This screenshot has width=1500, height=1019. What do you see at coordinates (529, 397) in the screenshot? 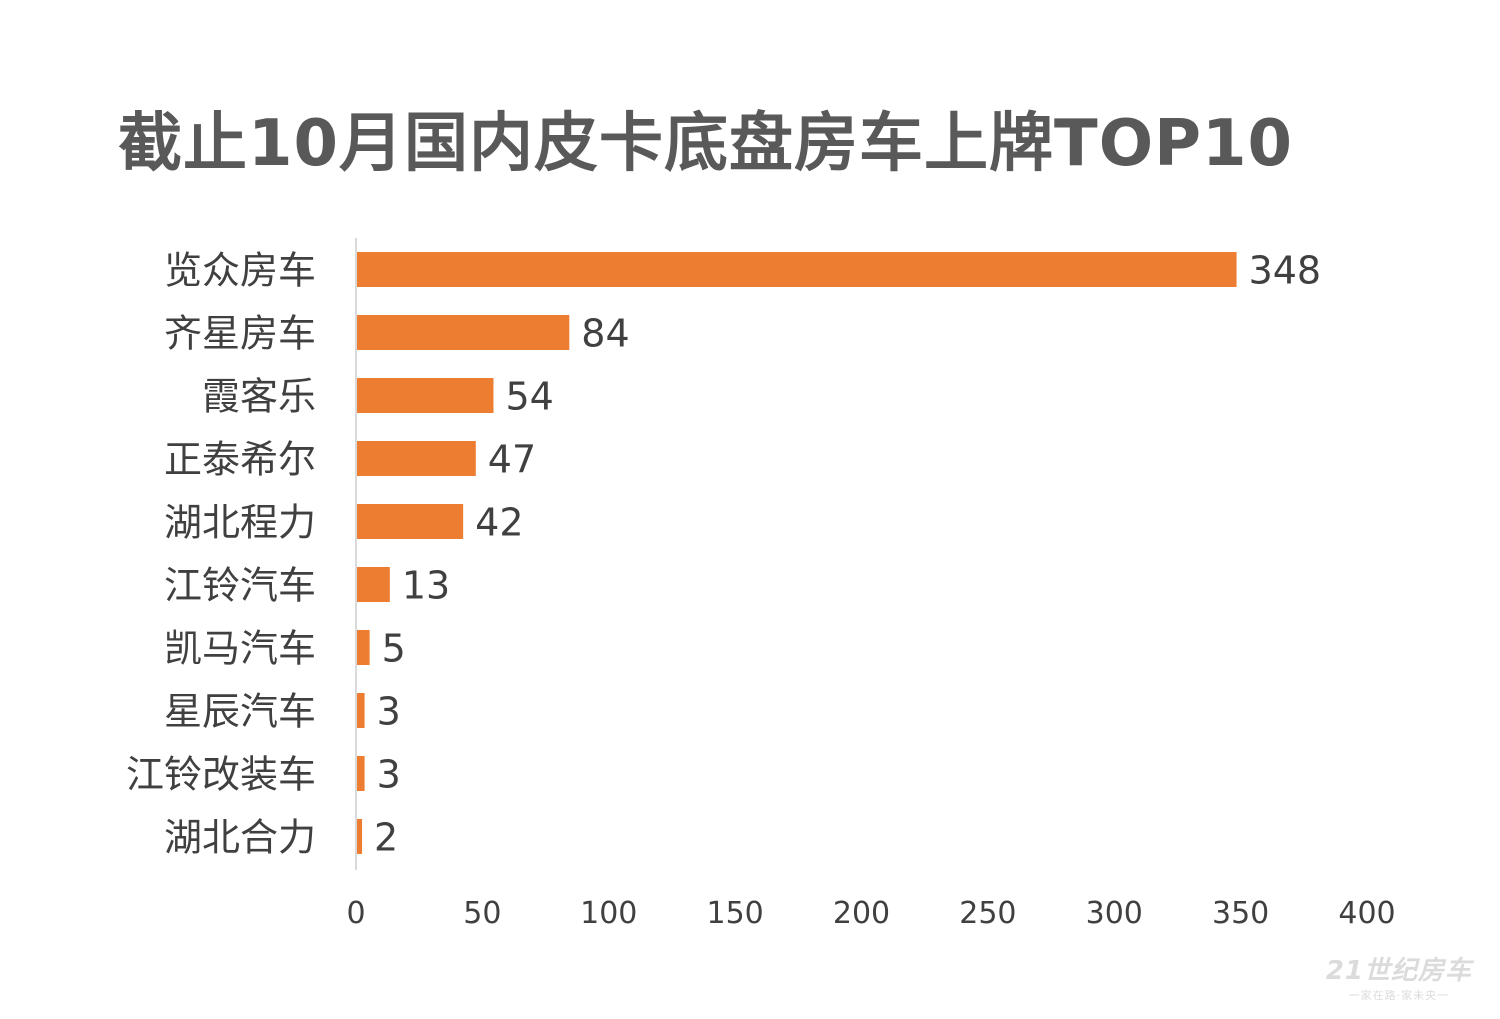
I see `value-label-2: 54` at bounding box center [529, 397].